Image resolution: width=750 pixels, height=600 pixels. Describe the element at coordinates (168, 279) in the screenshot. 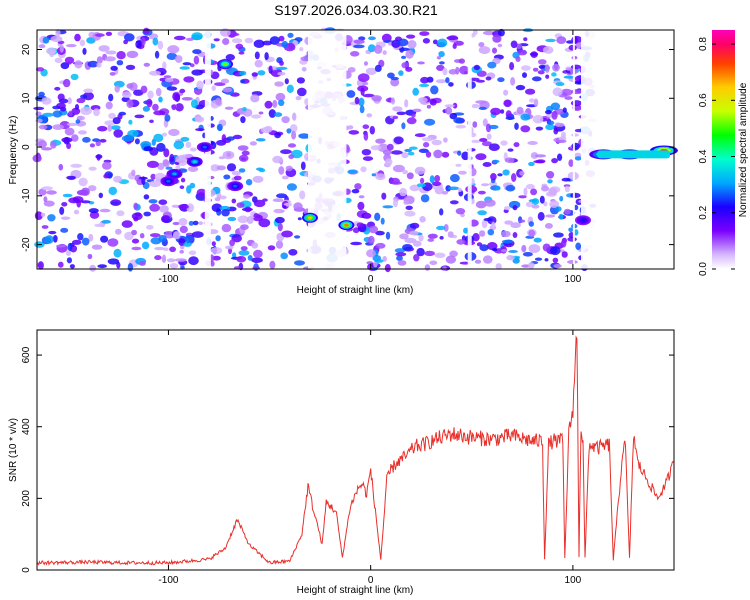

I see `x-tick-label: -100` at that location.